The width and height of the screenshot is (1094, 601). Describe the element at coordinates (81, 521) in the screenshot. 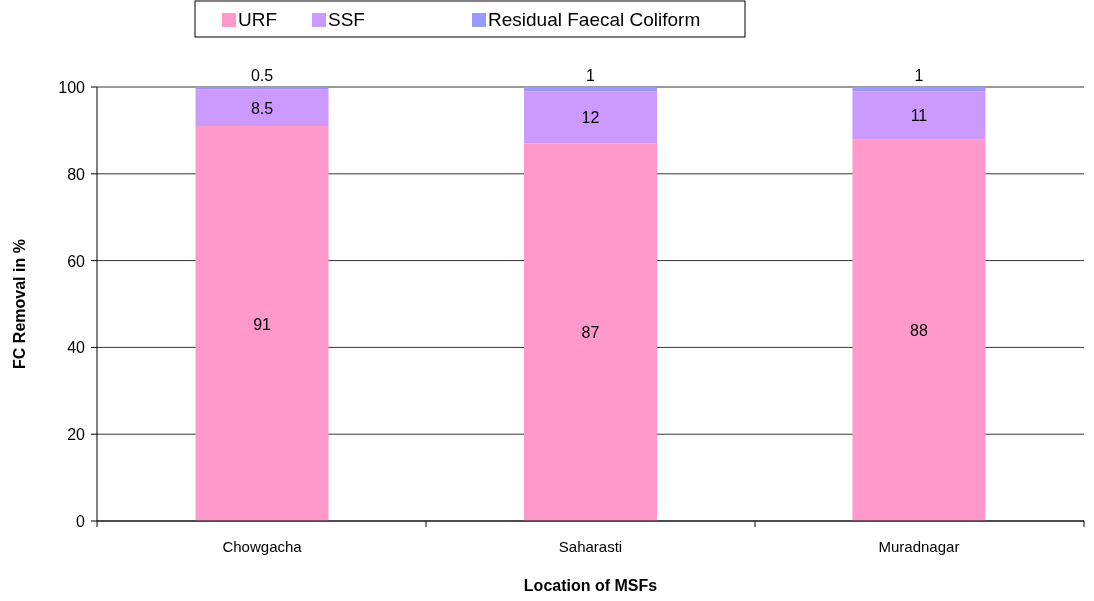

I see `y-tick-label: 0` at that location.